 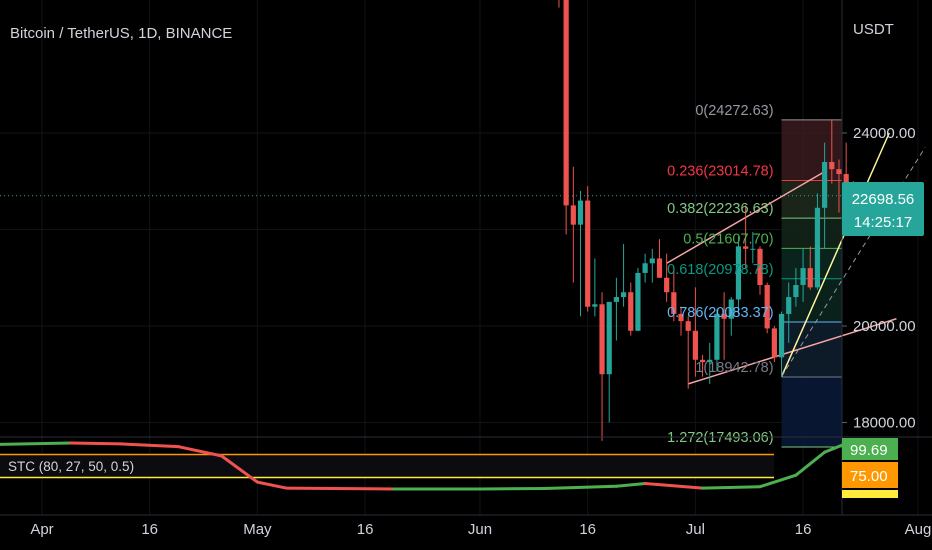 What do you see at coordinates (121, 33) in the screenshot?
I see `symbol-title: Bitcoin / TetherUS, 1D, BINANCE` at bounding box center [121, 33].